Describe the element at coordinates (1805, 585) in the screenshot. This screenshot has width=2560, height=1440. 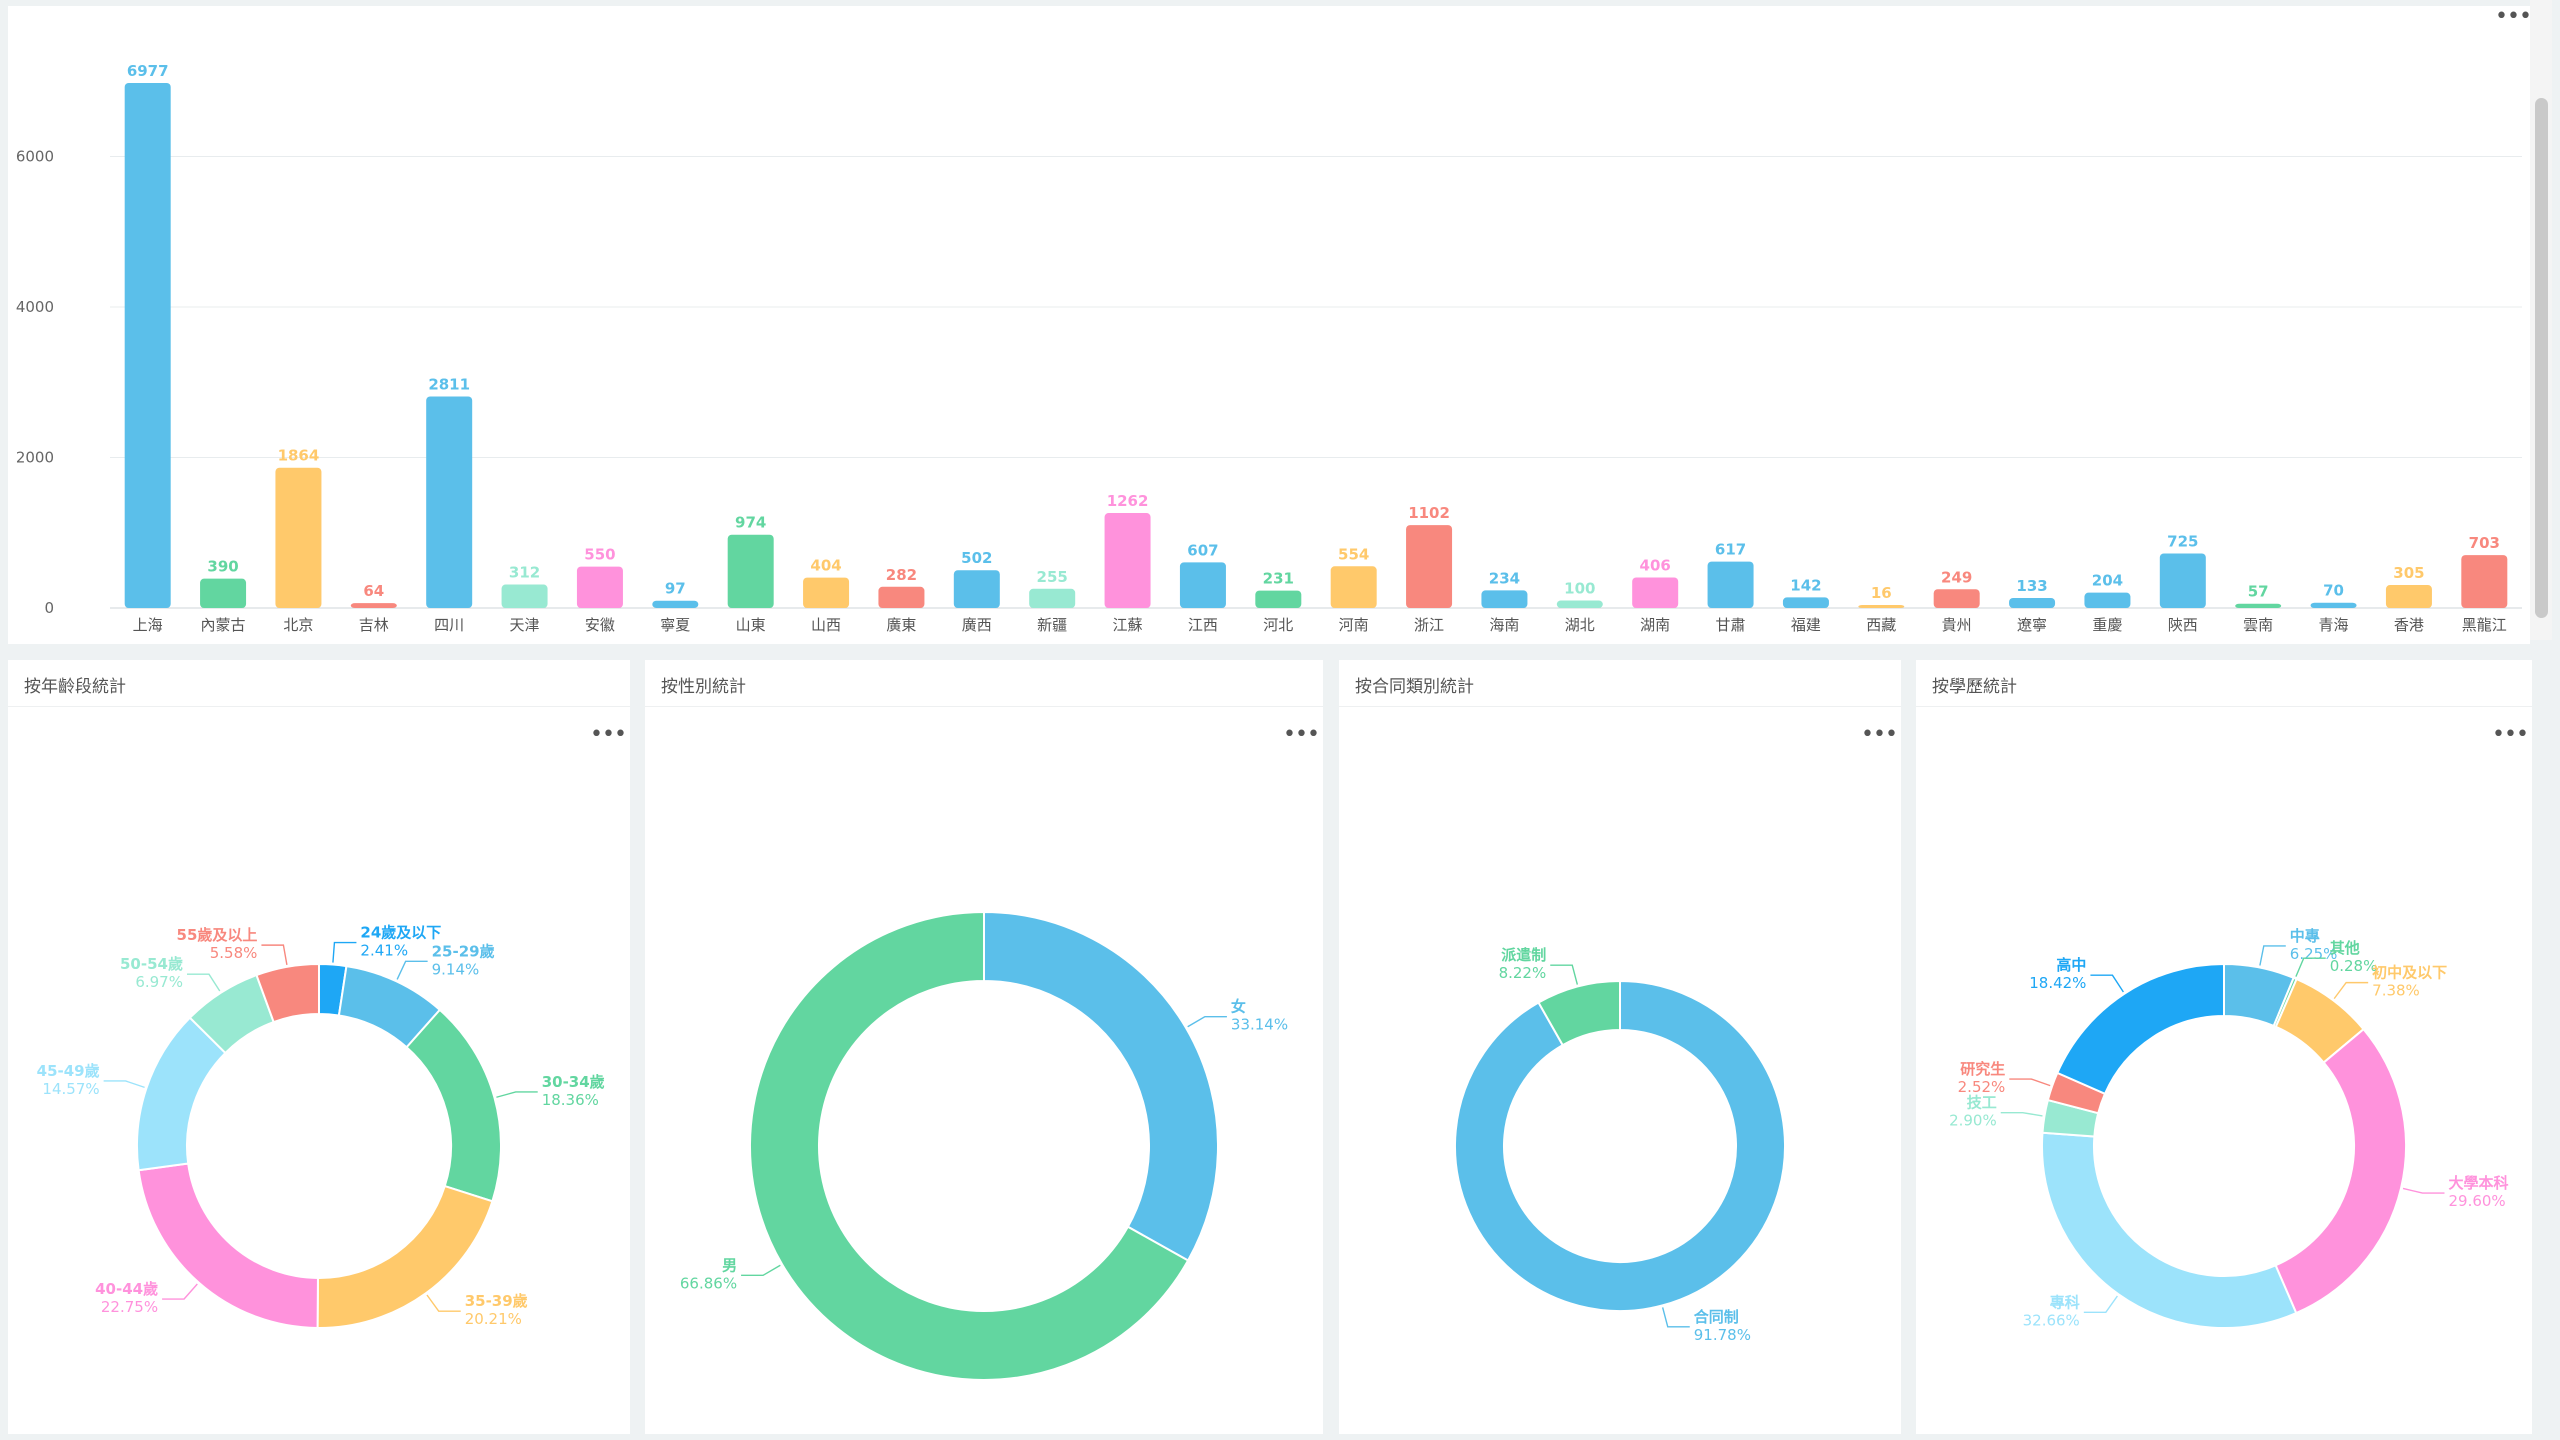
I see `bar-value-label: 142` at that location.